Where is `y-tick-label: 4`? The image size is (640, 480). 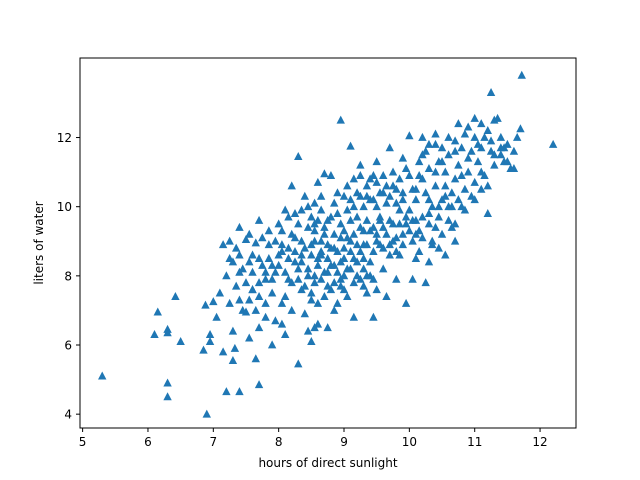
y-tick-label: 4 is located at coordinates (68, 415).